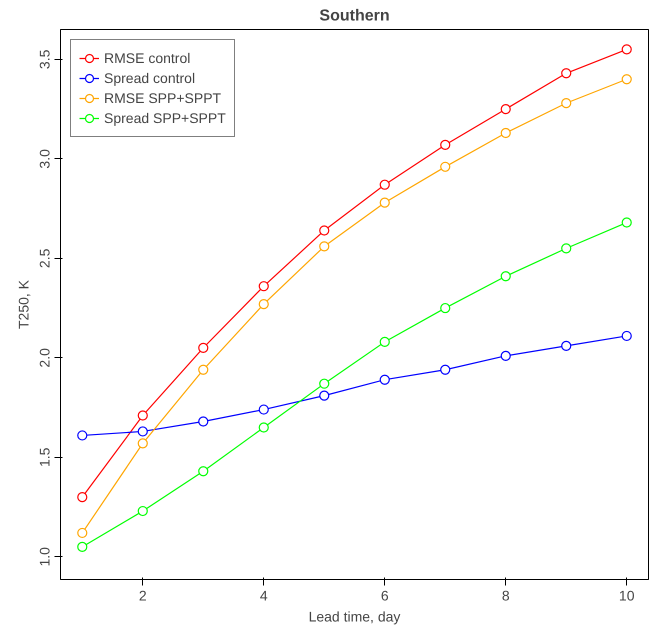  What do you see at coordinates (44, 457) in the screenshot?
I see `y-tick-label: 1.5` at bounding box center [44, 457].